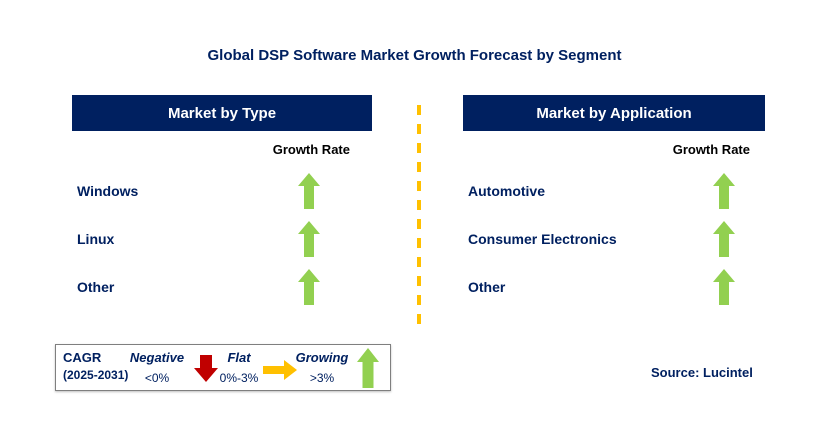 This screenshot has width=829, height=437. What do you see at coordinates (96, 375) in the screenshot?
I see `legend-cagr-period: (2025-2031)` at bounding box center [96, 375].